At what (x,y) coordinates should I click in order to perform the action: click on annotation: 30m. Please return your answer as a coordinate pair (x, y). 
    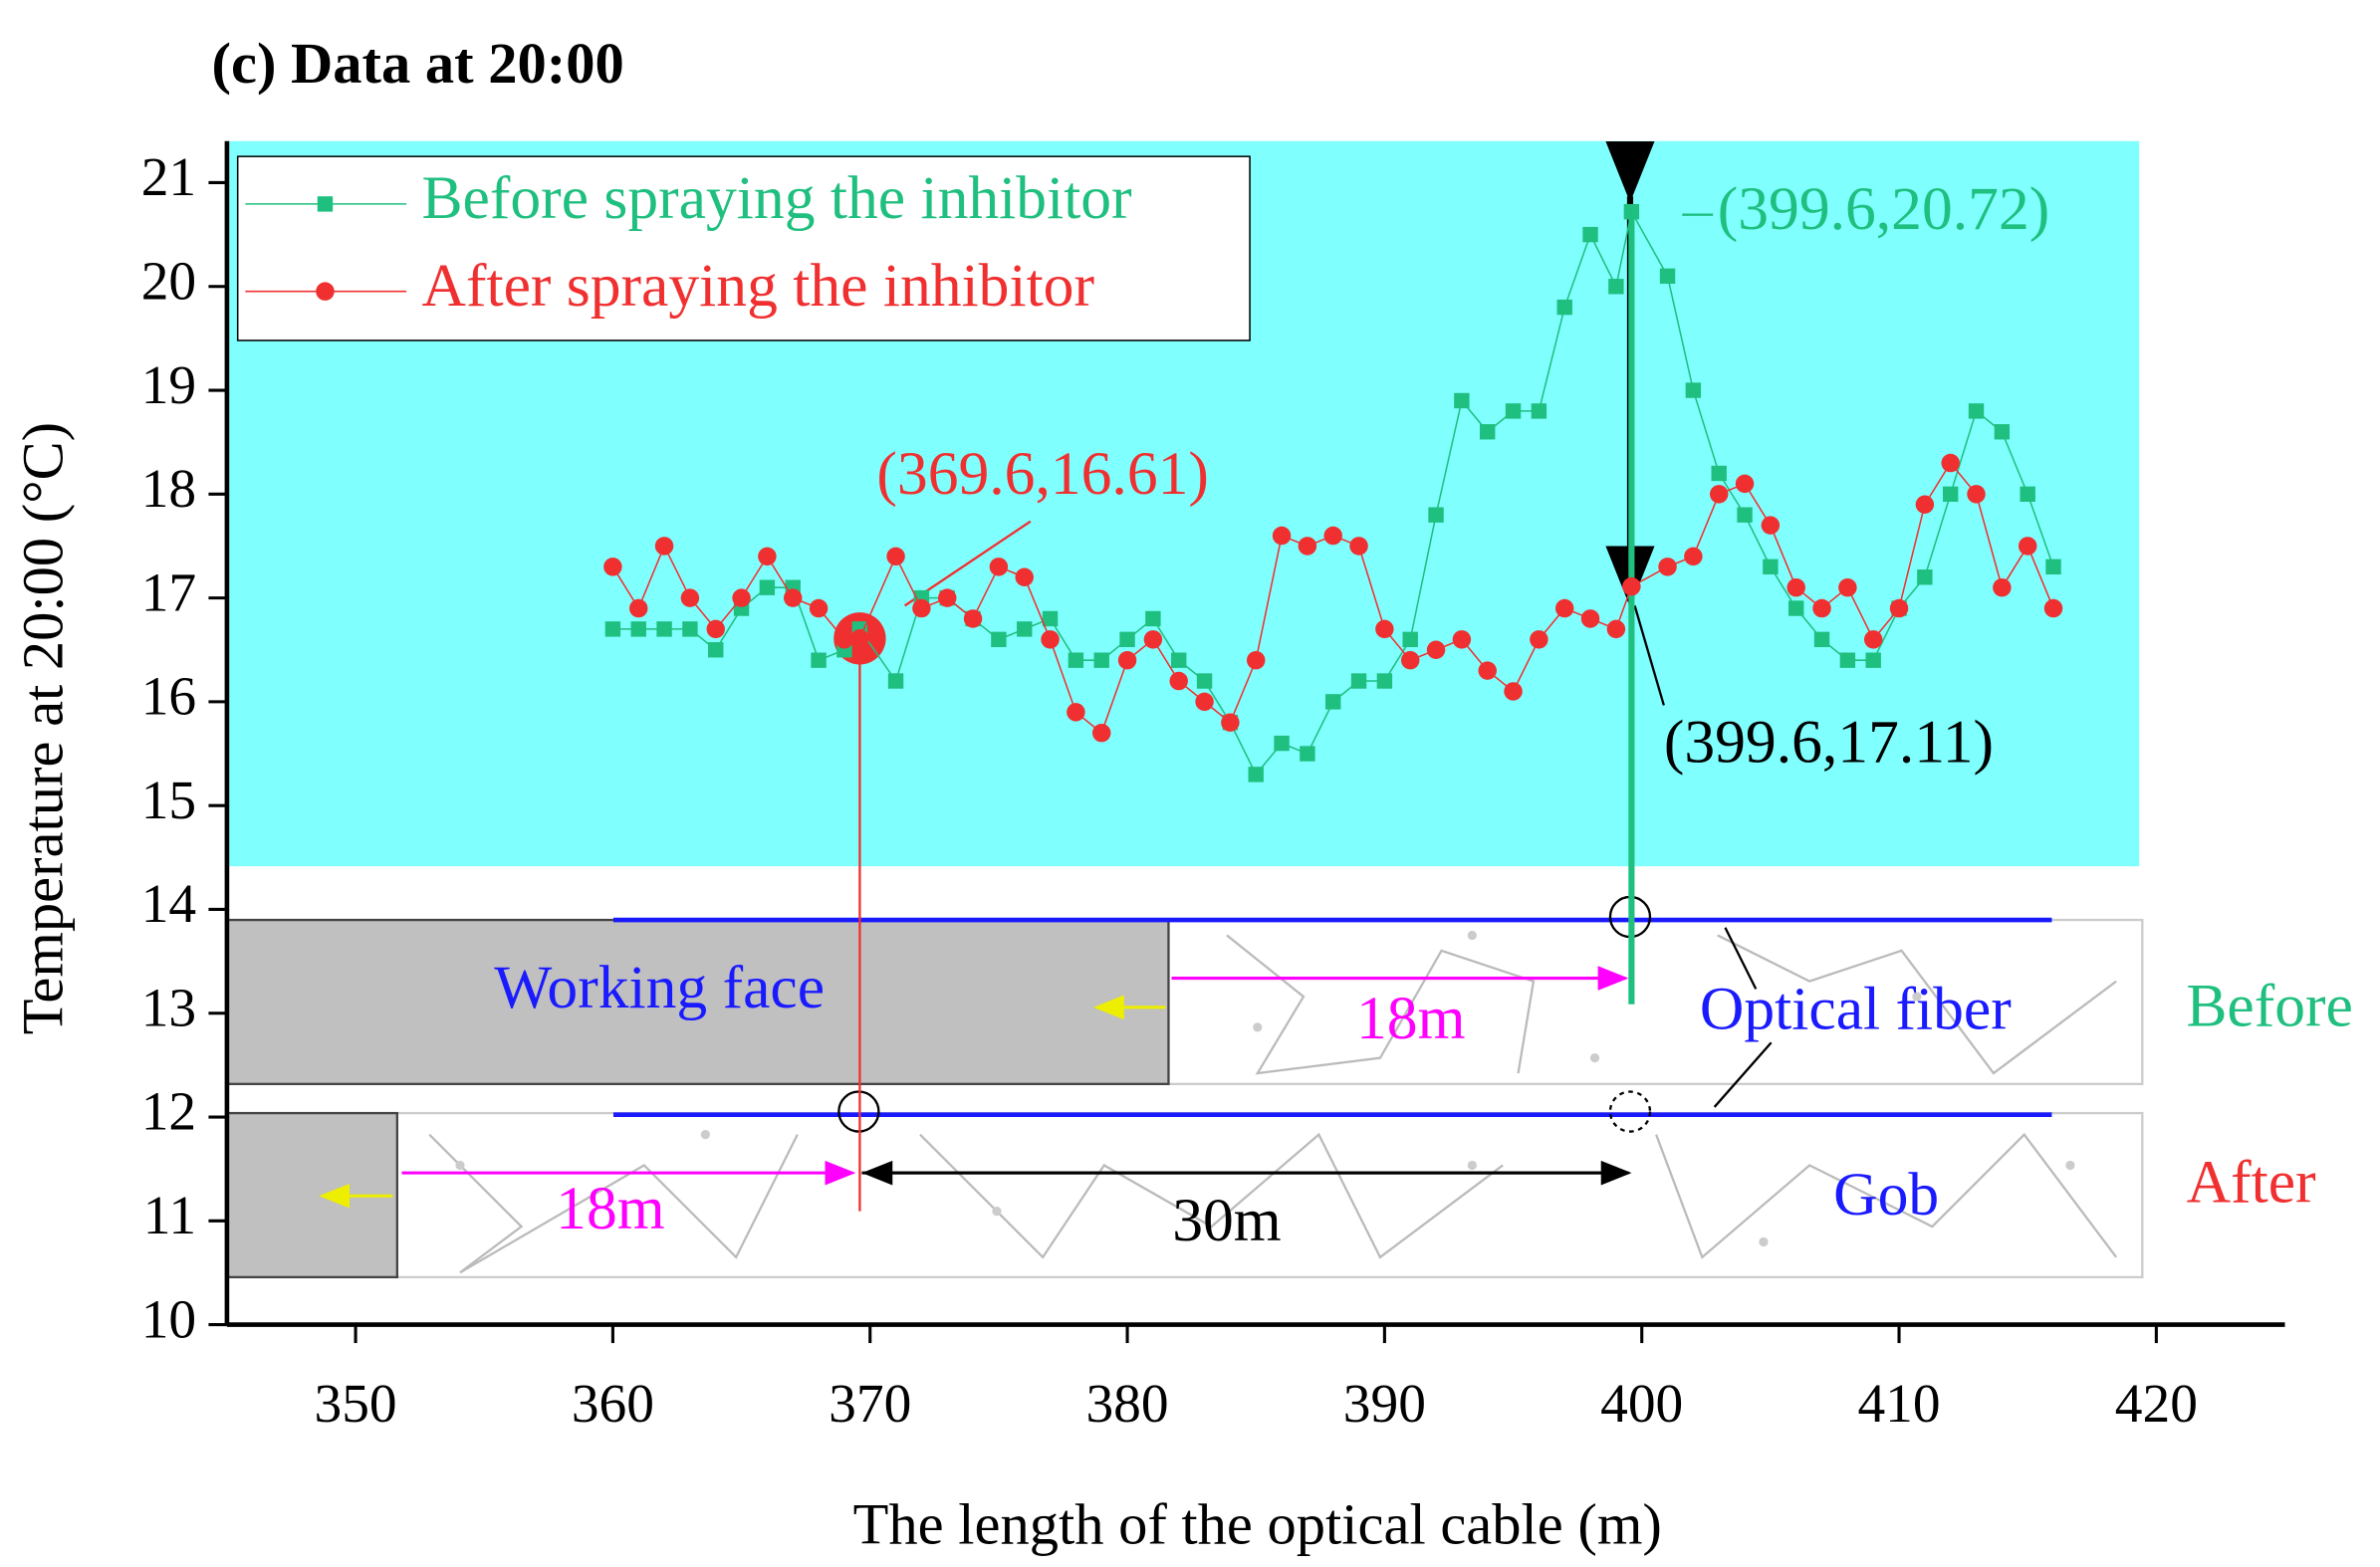
    Looking at the image, I should click on (1226, 1220).